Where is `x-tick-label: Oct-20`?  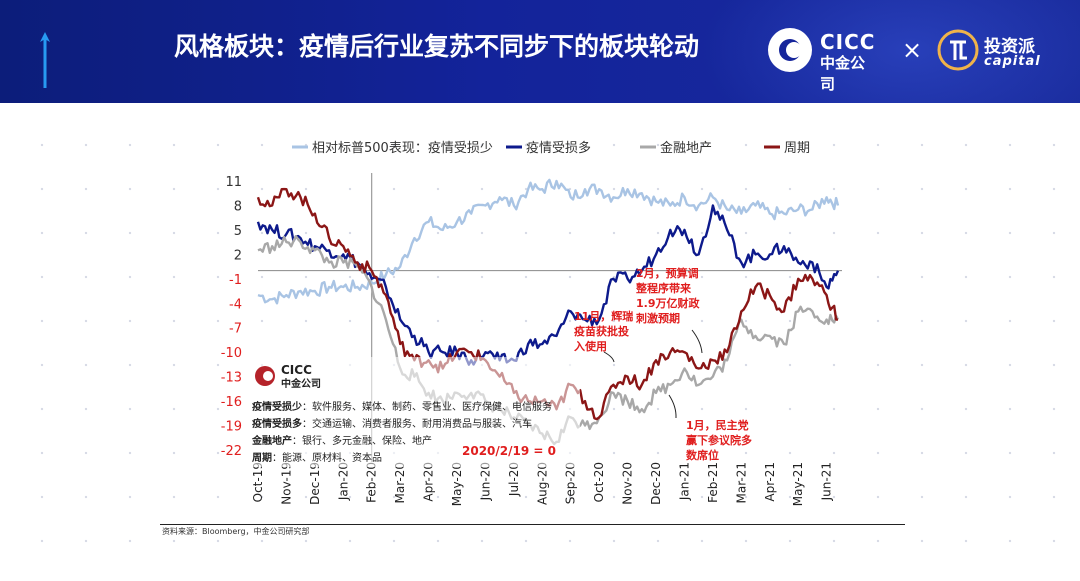
x-tick-label: Oct-20 is located at coordinates (599, 482).